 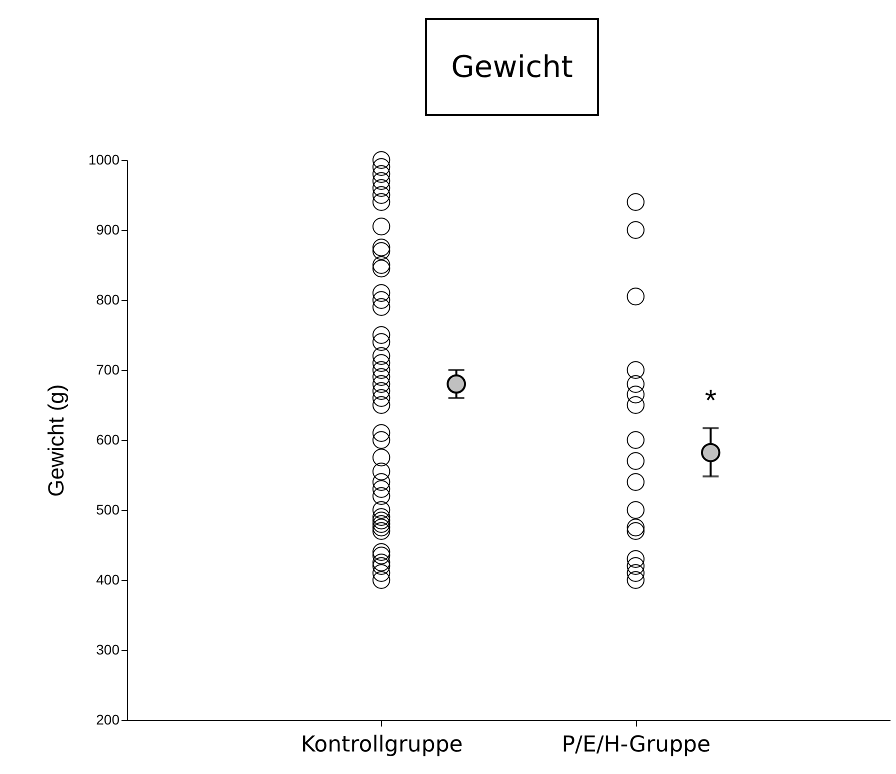 What do you see at coordinates (108, 650) in the screenshot?
I see `y-tick-label: 300` at bounding box center [108, 650].